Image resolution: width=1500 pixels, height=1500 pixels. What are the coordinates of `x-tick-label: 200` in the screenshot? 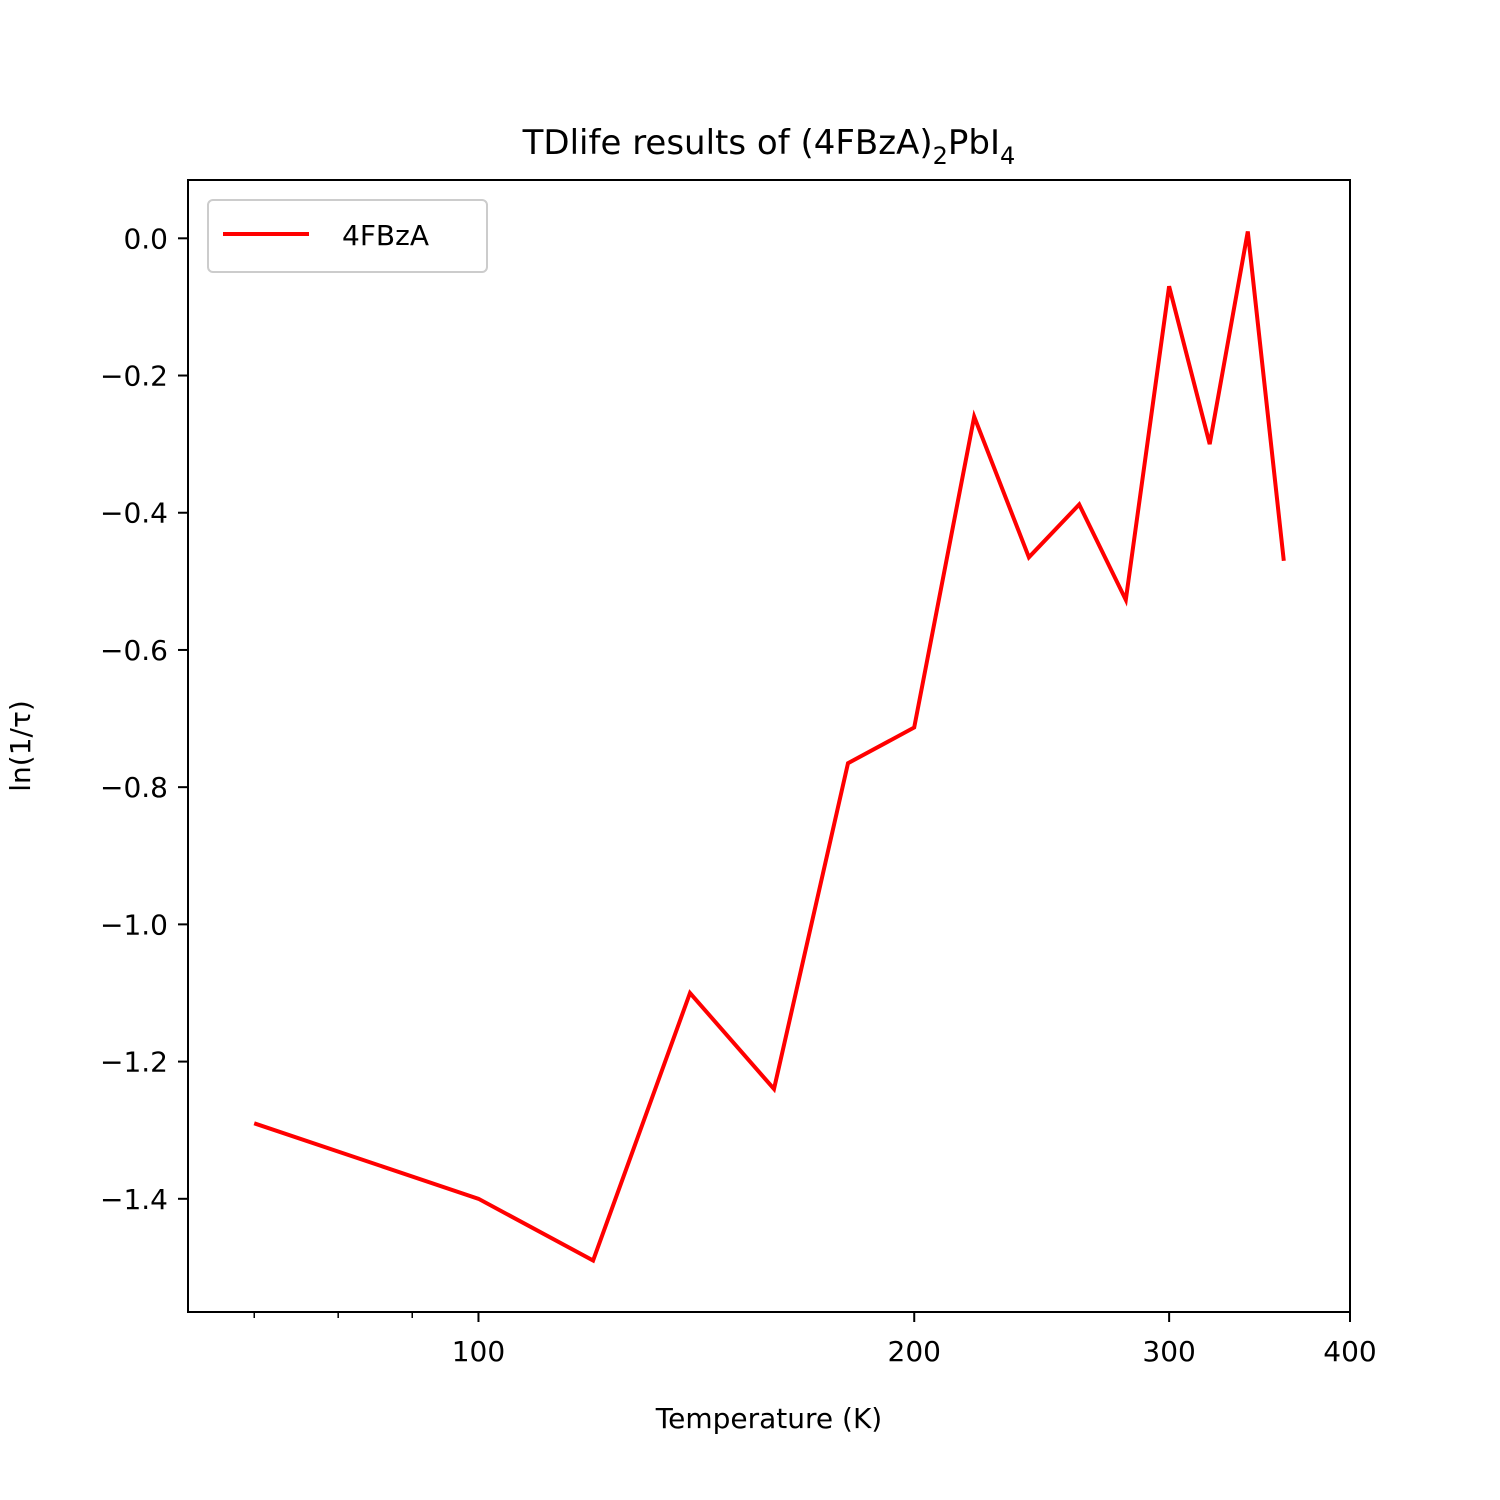 It's located at (914, 1351).